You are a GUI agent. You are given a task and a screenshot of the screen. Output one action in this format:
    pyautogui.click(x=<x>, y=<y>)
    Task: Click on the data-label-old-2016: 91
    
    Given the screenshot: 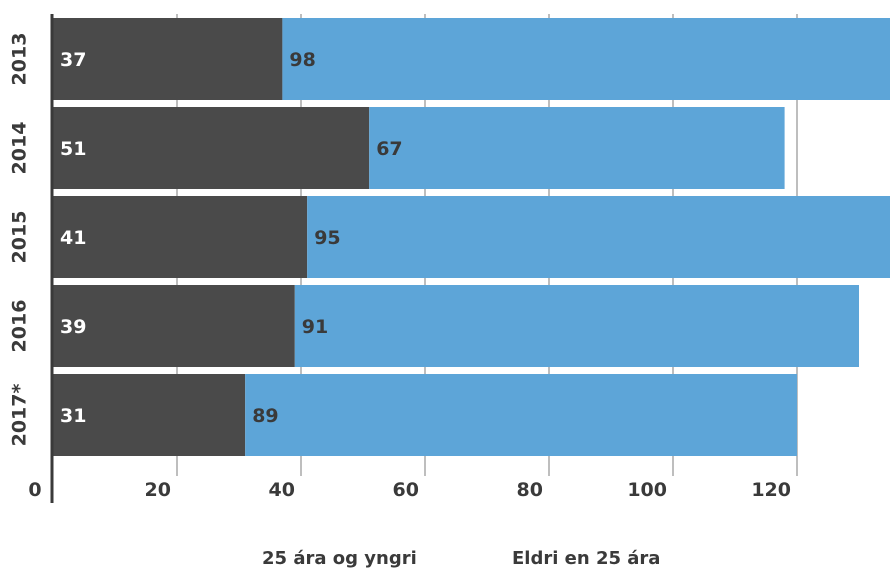 What is the action you would take?
    pyautogui.click(x=315, y=327)
    